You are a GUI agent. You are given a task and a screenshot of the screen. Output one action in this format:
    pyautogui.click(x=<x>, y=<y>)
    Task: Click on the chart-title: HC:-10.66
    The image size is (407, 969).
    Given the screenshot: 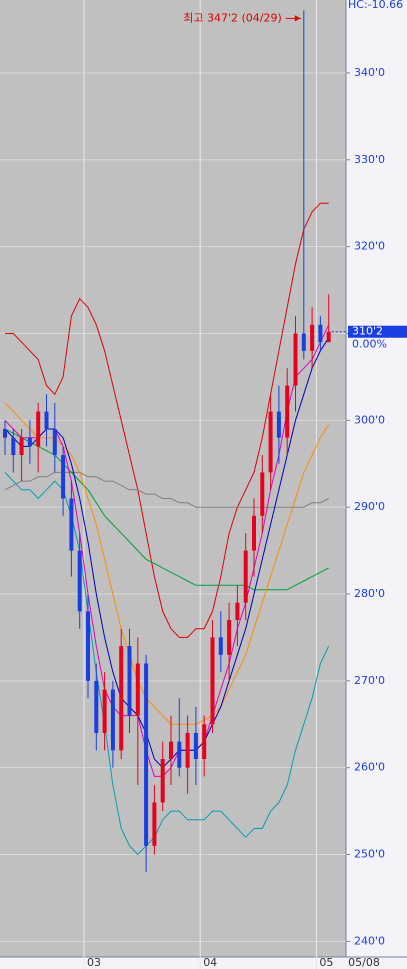 What is the action you would take?
    pyautogui.click(x=375, y=5)
    